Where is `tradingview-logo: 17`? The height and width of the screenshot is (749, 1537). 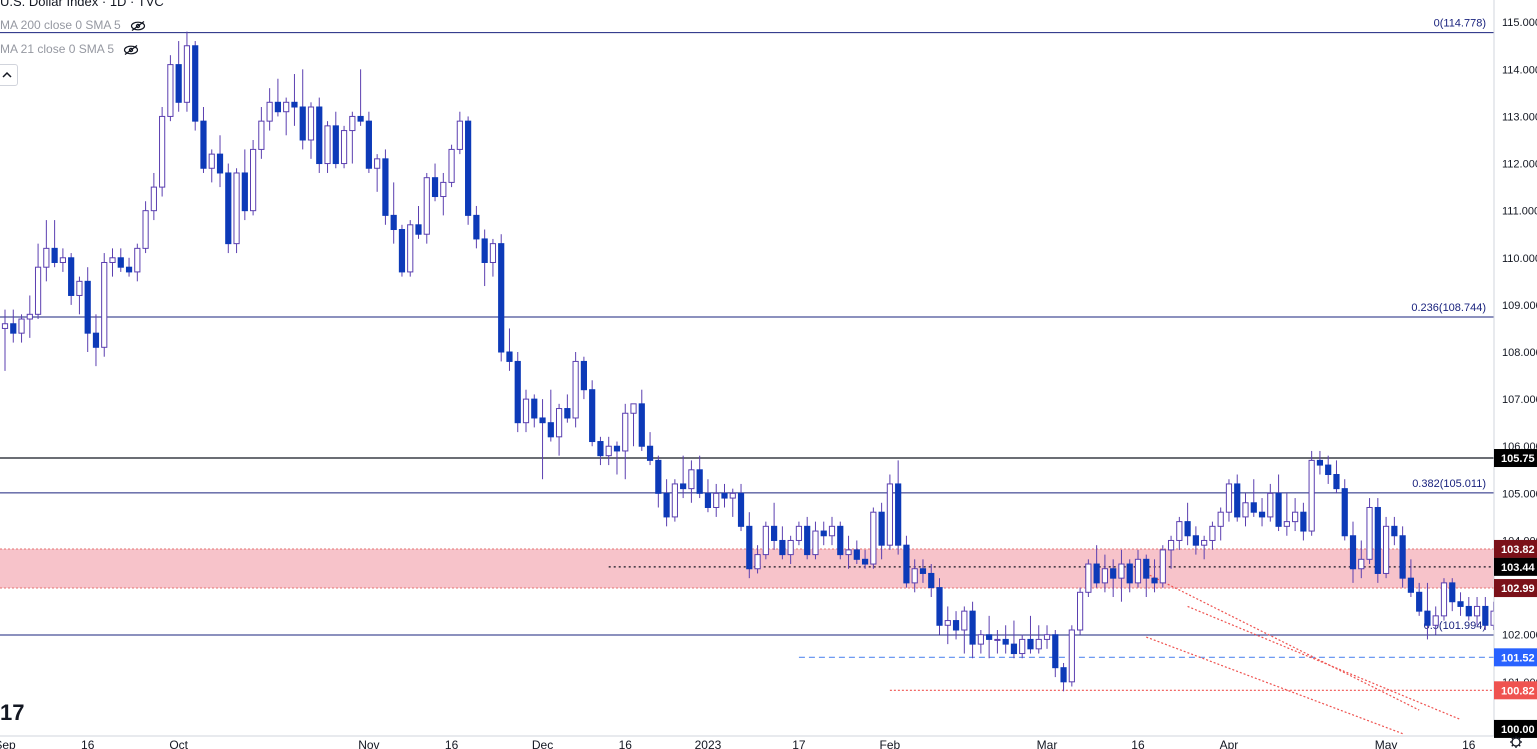 tradingview-logo: 17 is located at coordinates (12, 712).